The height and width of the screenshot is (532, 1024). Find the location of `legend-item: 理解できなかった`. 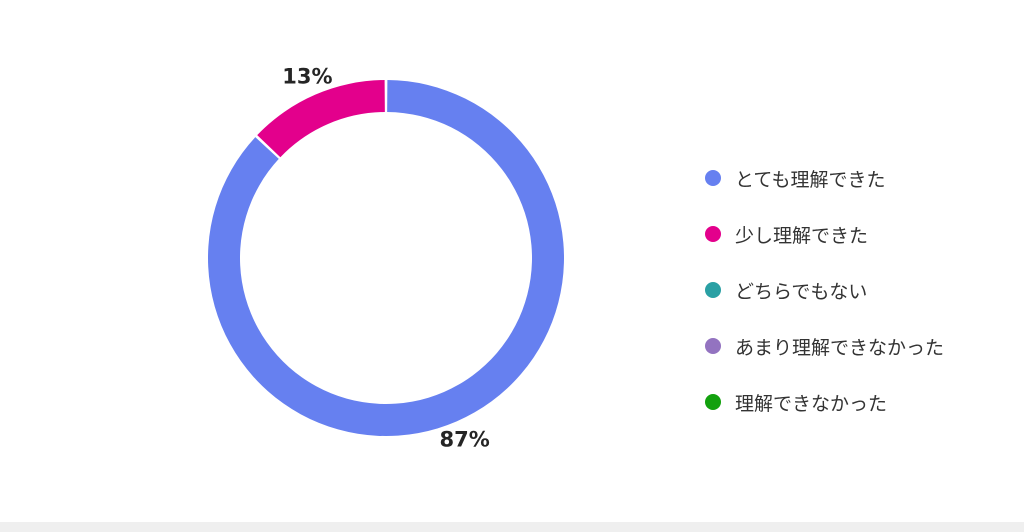

legend-item: 理解できなかった is located at coordinates (824, 402).